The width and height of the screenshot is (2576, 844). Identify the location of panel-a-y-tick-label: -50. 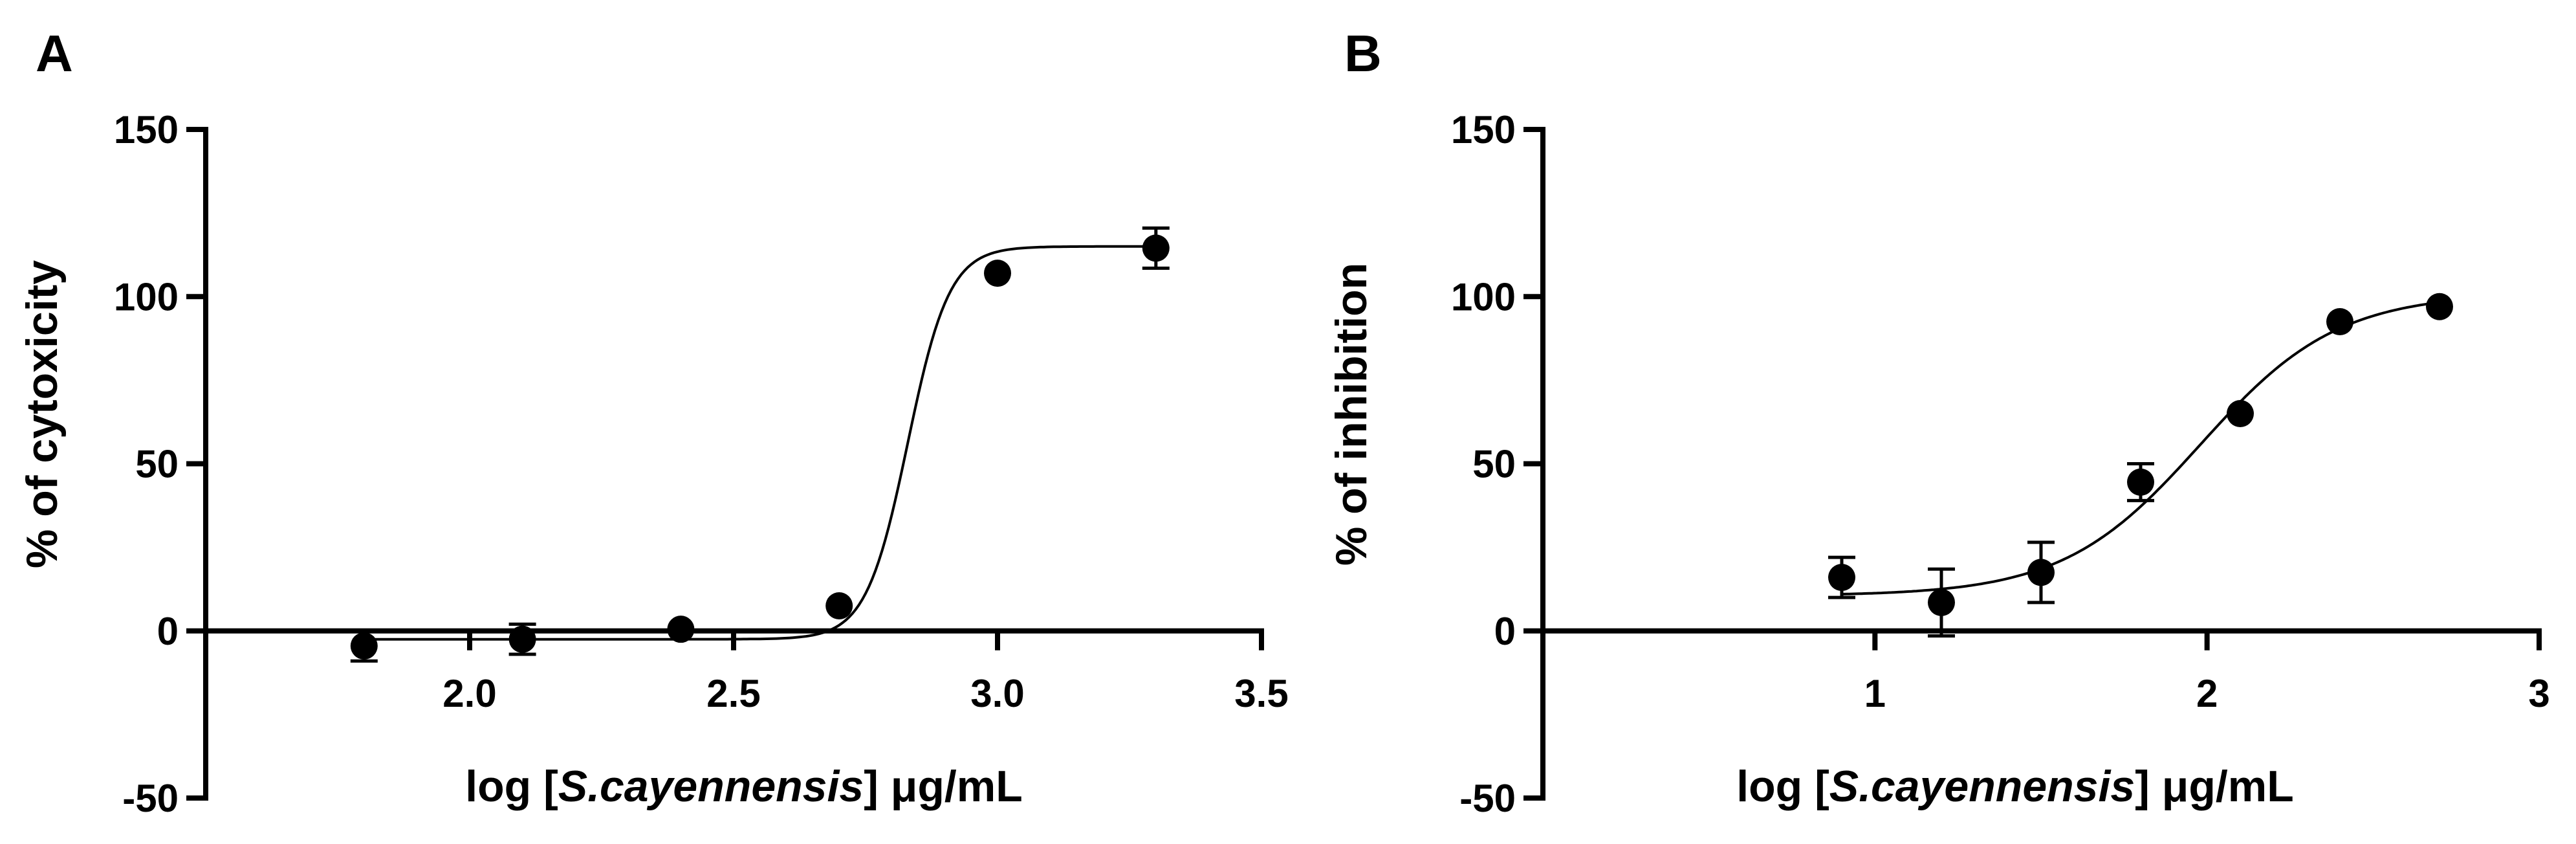
(150, 798).